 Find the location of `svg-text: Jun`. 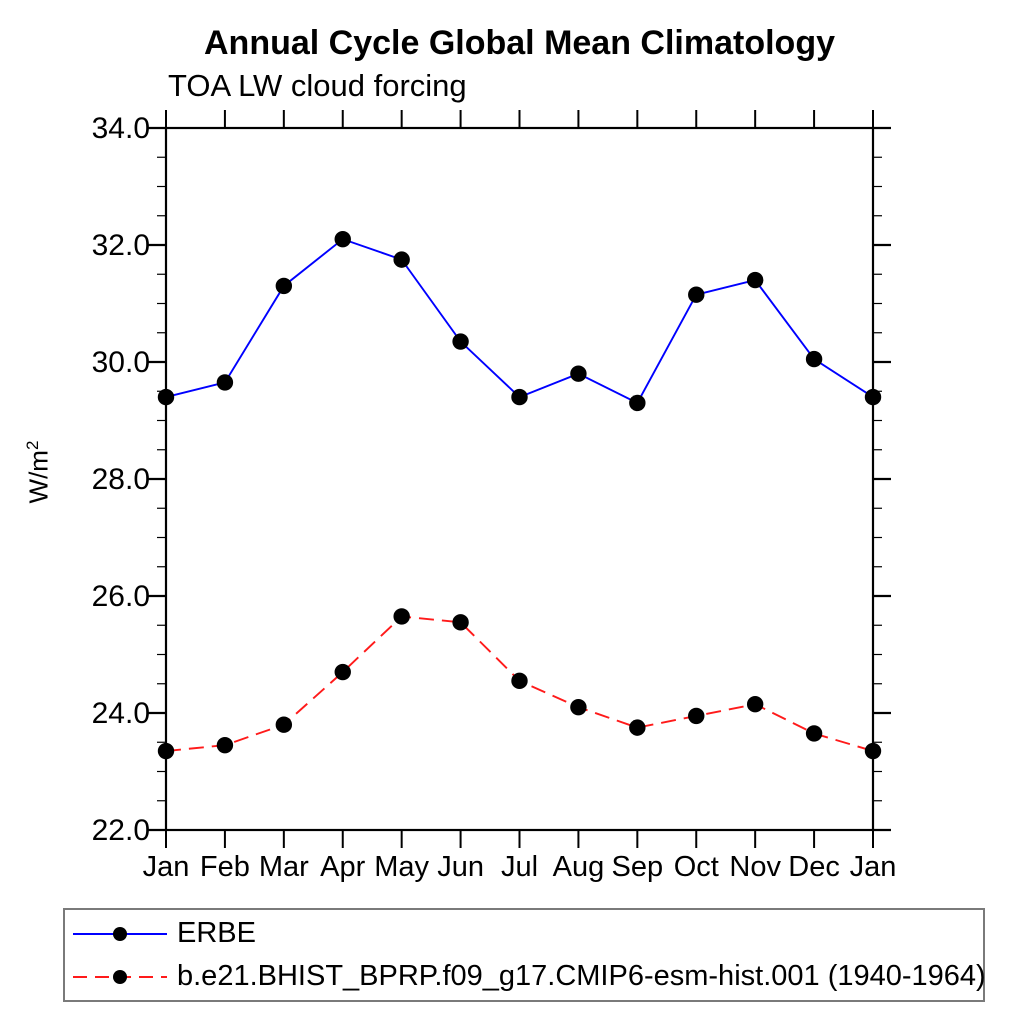

svg-text: Jun is located at coordinates (460, 867).